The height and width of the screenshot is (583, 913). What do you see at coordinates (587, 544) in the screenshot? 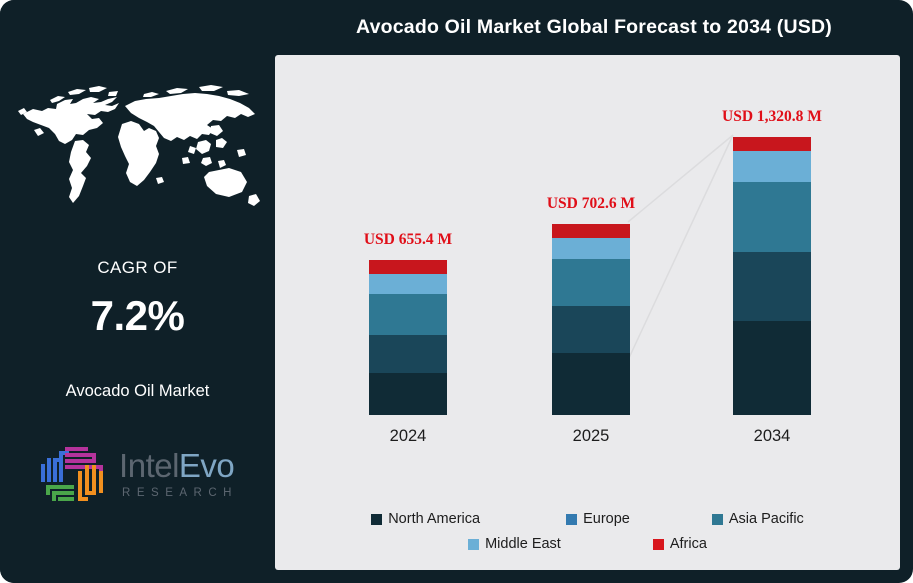
I see `legend-row-2: Middle East Africa` at bounding box center [587, 544].